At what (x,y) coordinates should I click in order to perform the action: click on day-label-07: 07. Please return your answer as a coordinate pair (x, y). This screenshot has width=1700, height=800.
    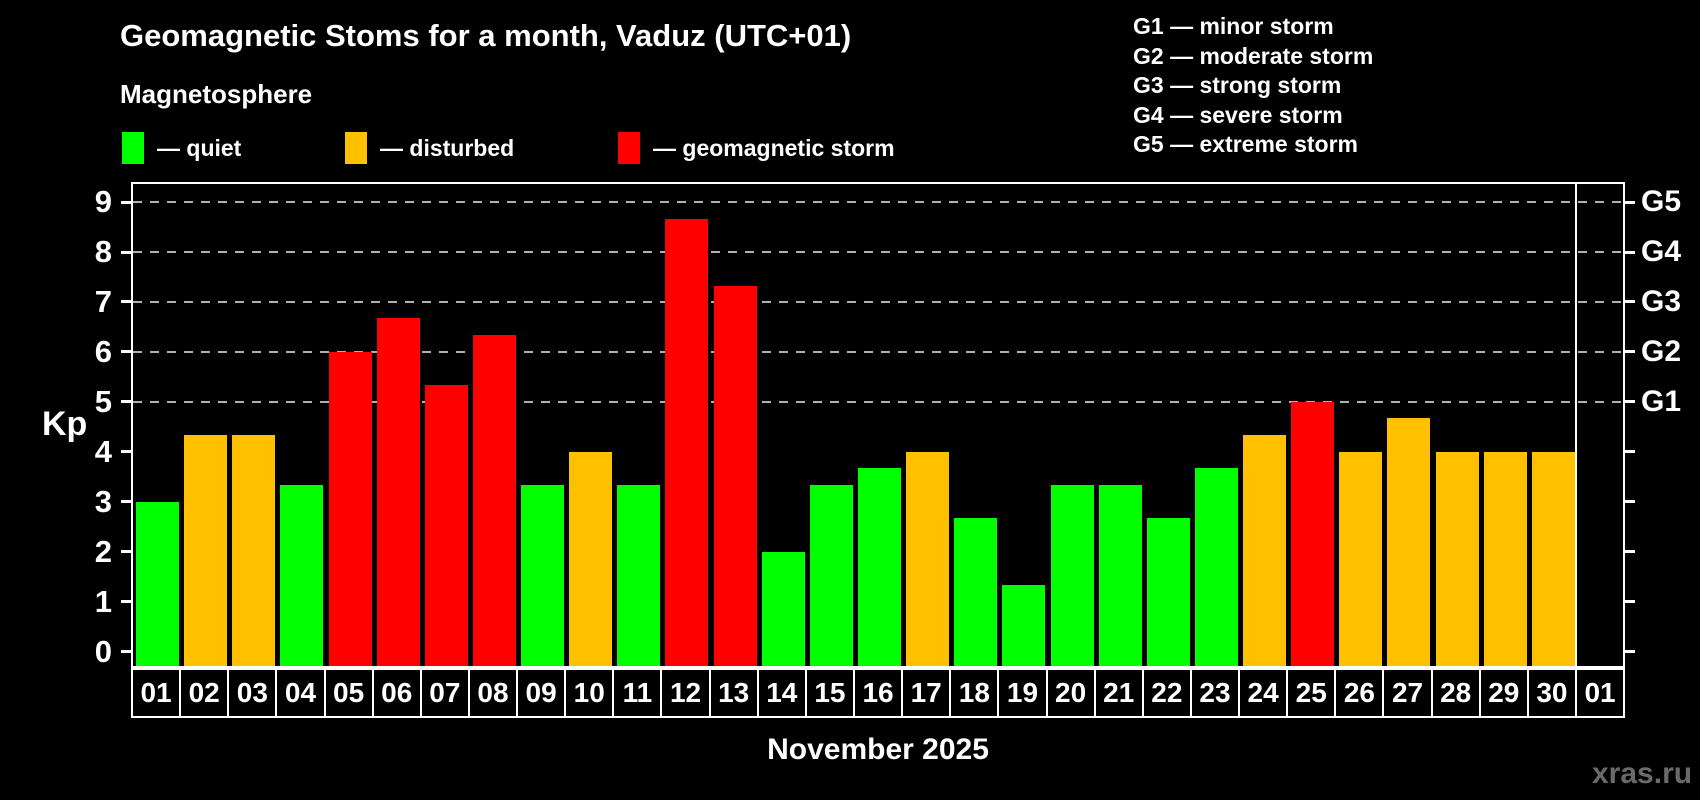
    Looking at the image, I should click on (444, 693).